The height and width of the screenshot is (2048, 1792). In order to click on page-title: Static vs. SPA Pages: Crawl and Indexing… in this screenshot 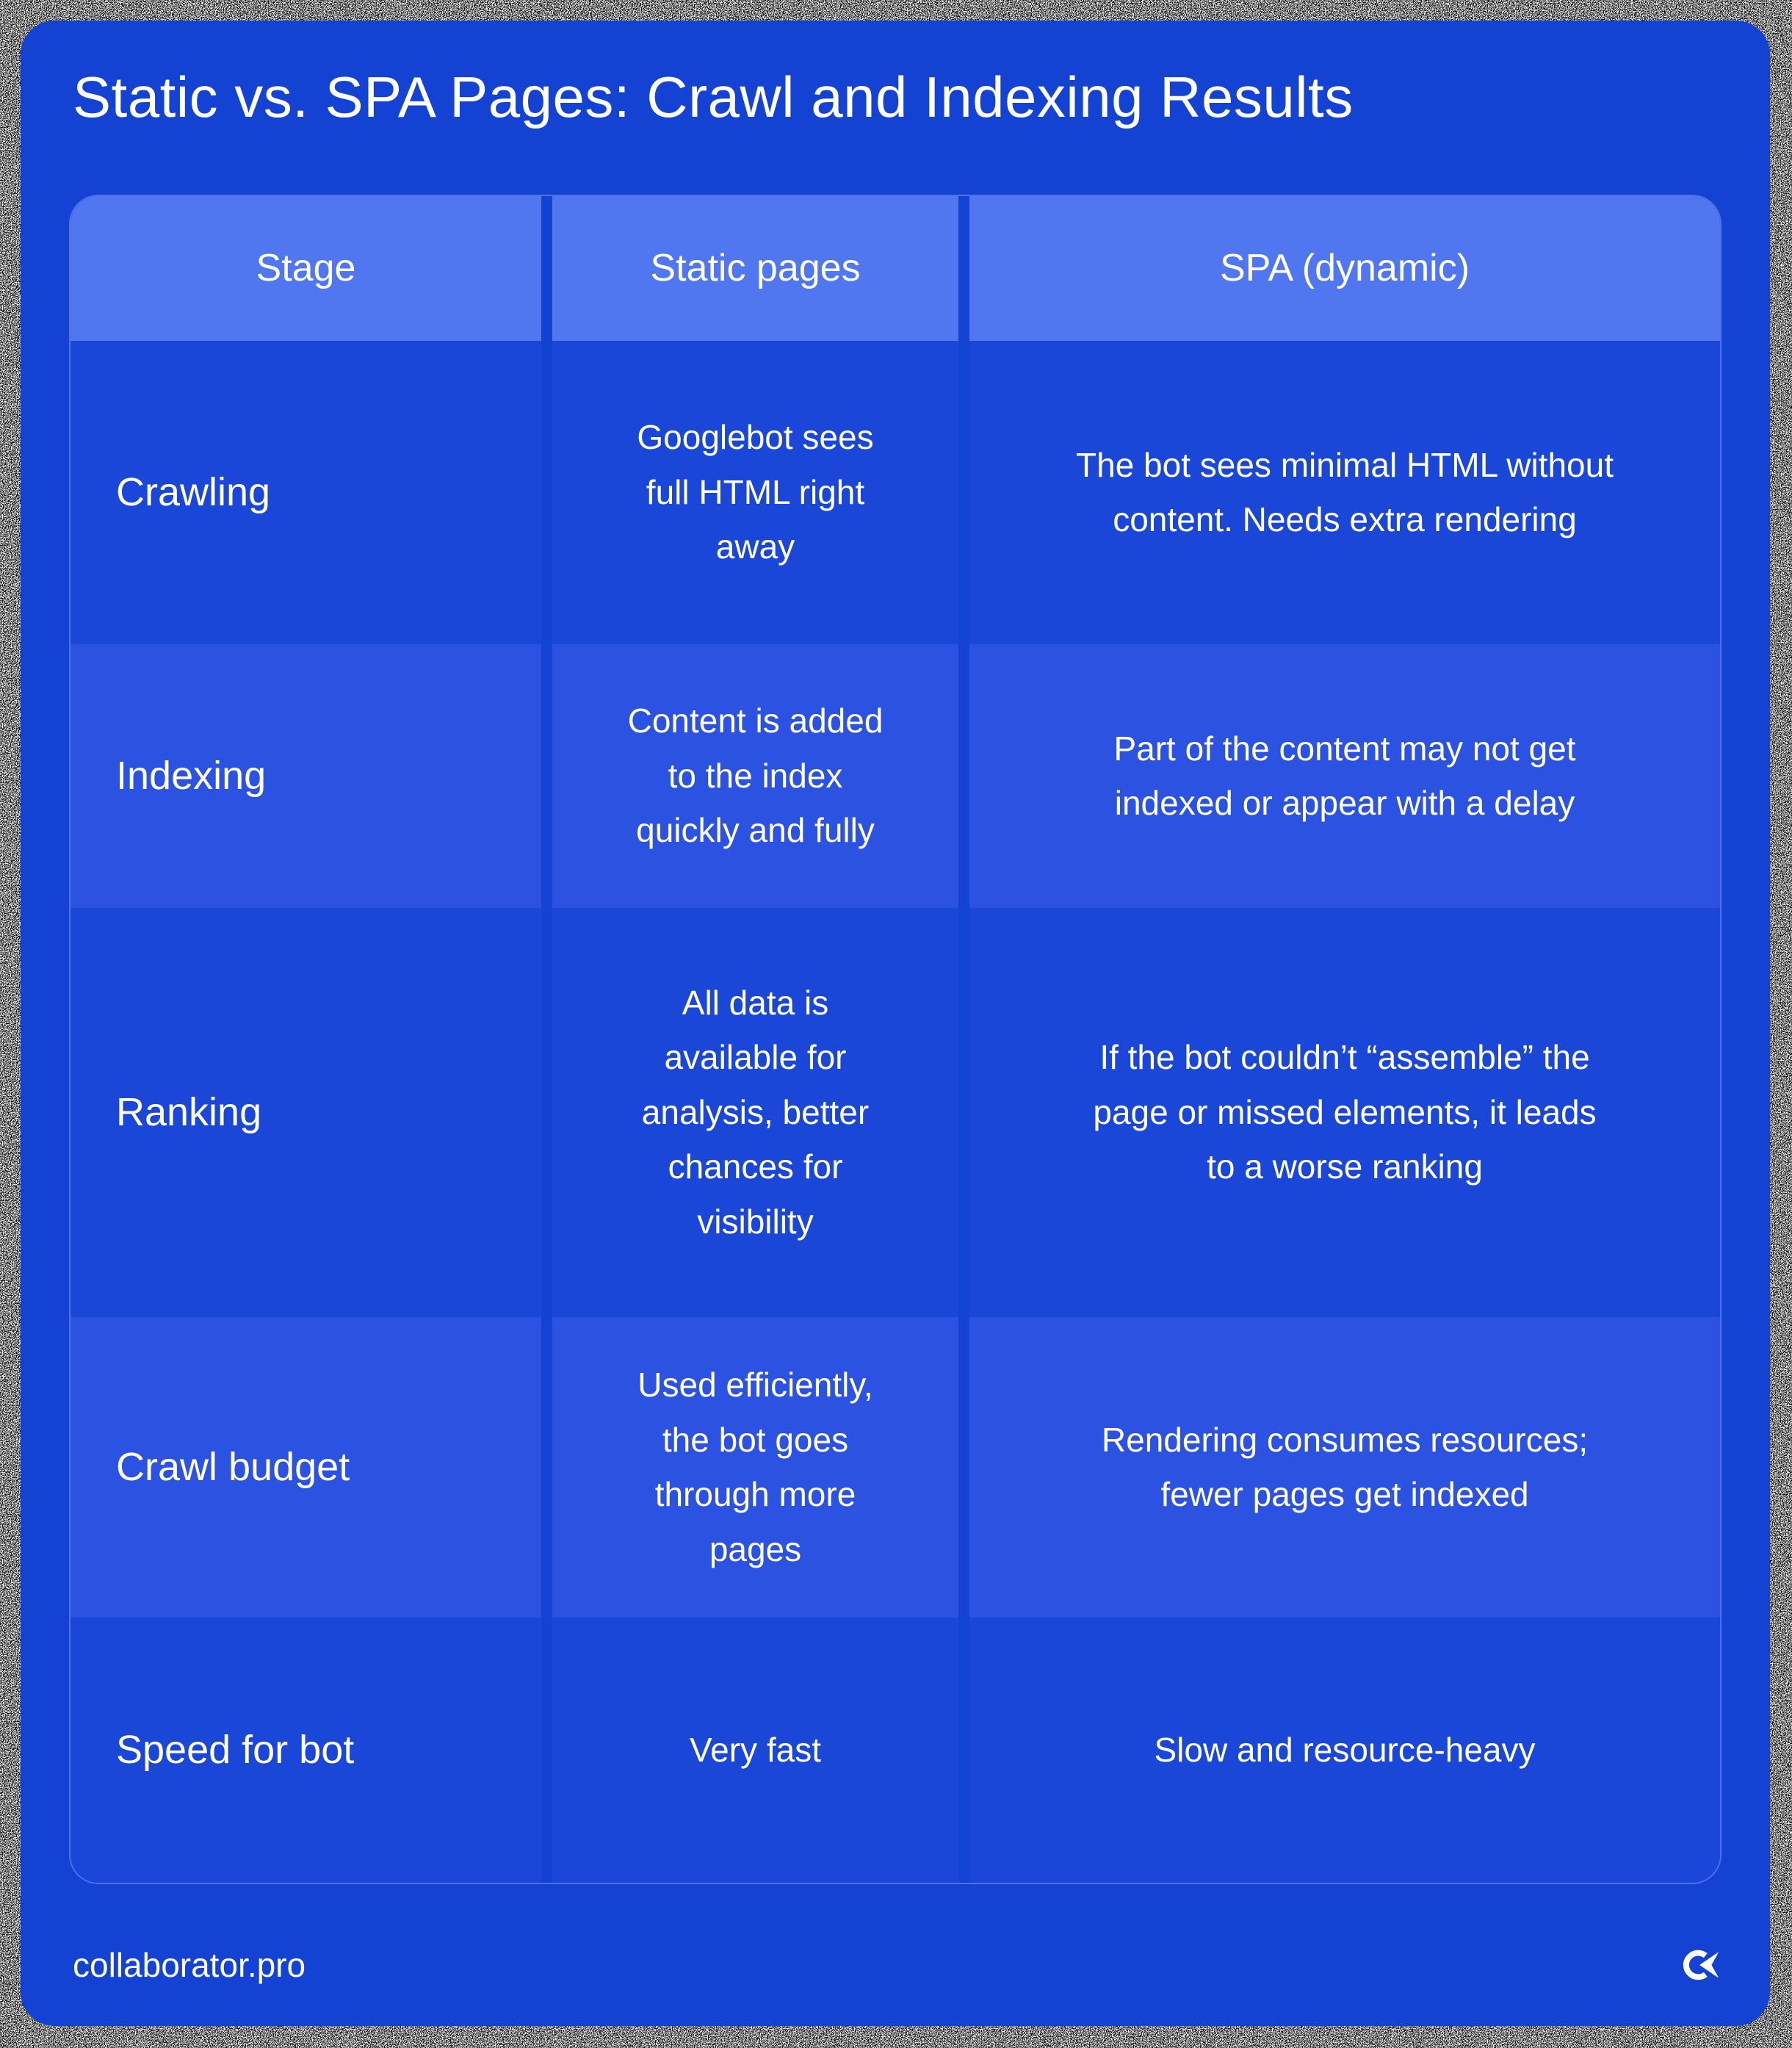, I will do `click(713, 97)`.